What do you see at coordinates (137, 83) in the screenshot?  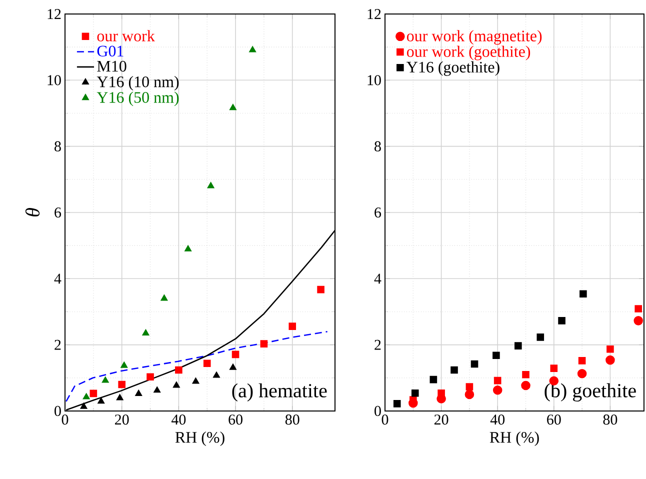 I see `legend-label: Y16 (10 nm)` at bounding box center [137, 83].